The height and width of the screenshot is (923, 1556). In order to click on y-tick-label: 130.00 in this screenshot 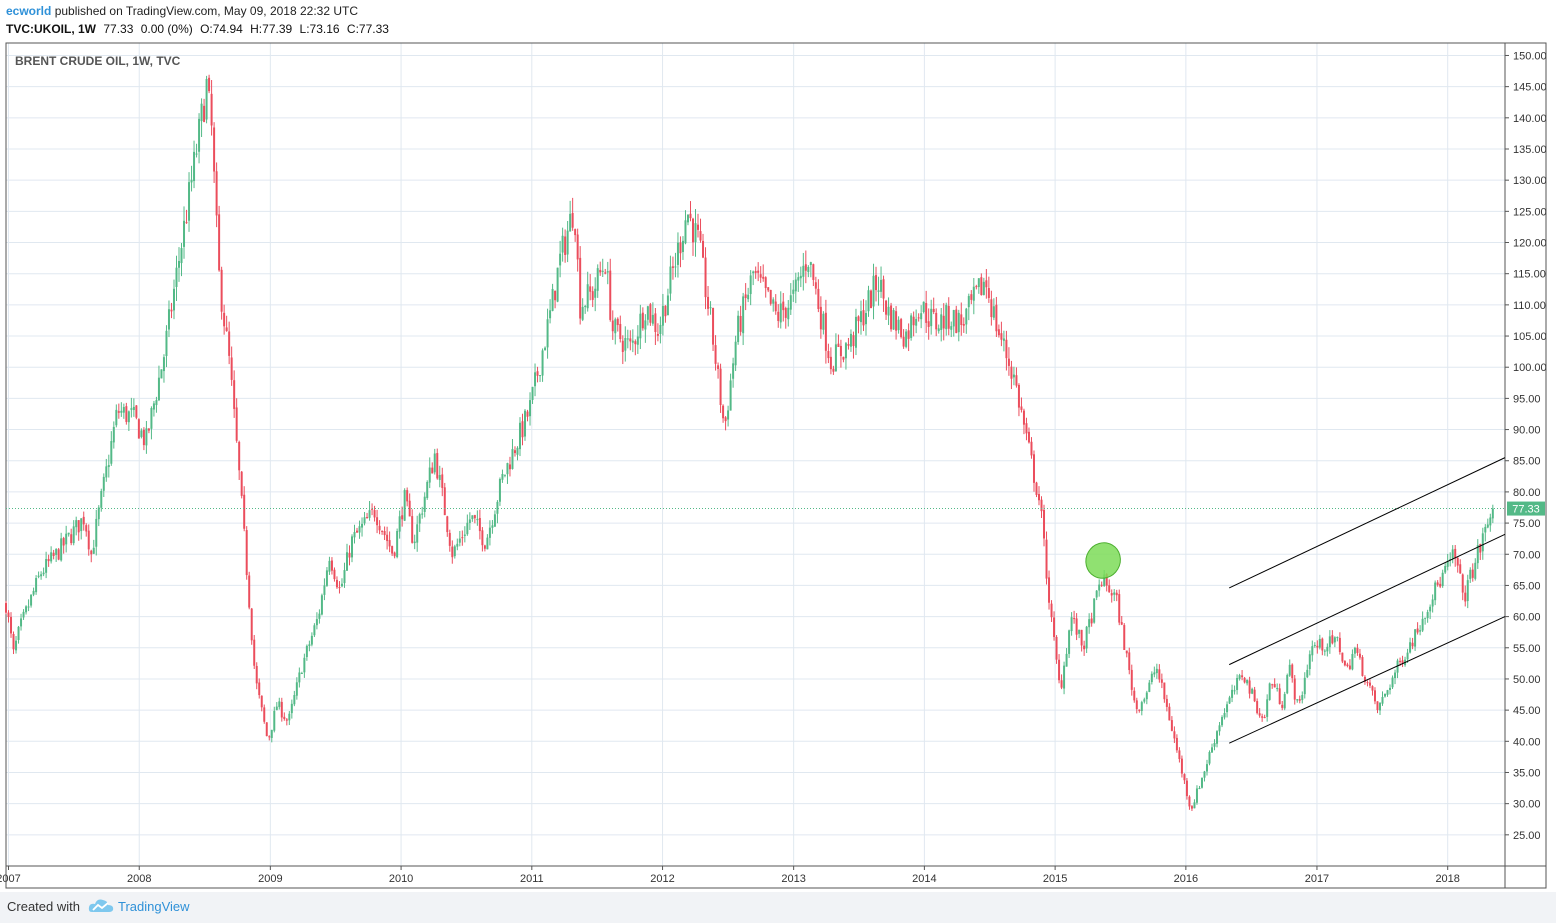, I will do `click(1530, 181)`.